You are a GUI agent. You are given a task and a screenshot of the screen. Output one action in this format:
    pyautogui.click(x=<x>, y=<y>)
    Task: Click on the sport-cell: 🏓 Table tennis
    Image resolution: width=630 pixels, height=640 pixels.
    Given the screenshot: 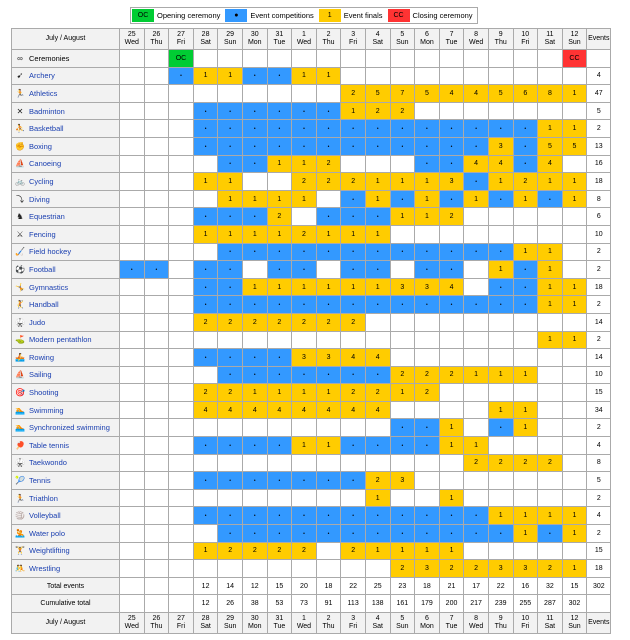 What is the action you would take?
    pyautogui.click(x=65, y=445)
    